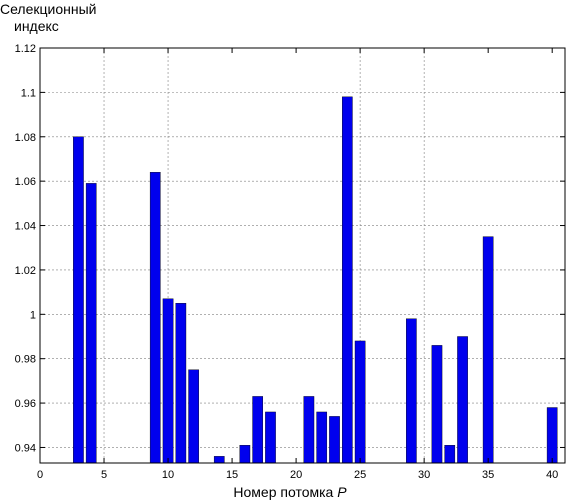 This screenshot has height=500, width=567. Describe the element at coordinates (25, 271) in the screenshot. I see `y-tick-label: 1.02` at that location.